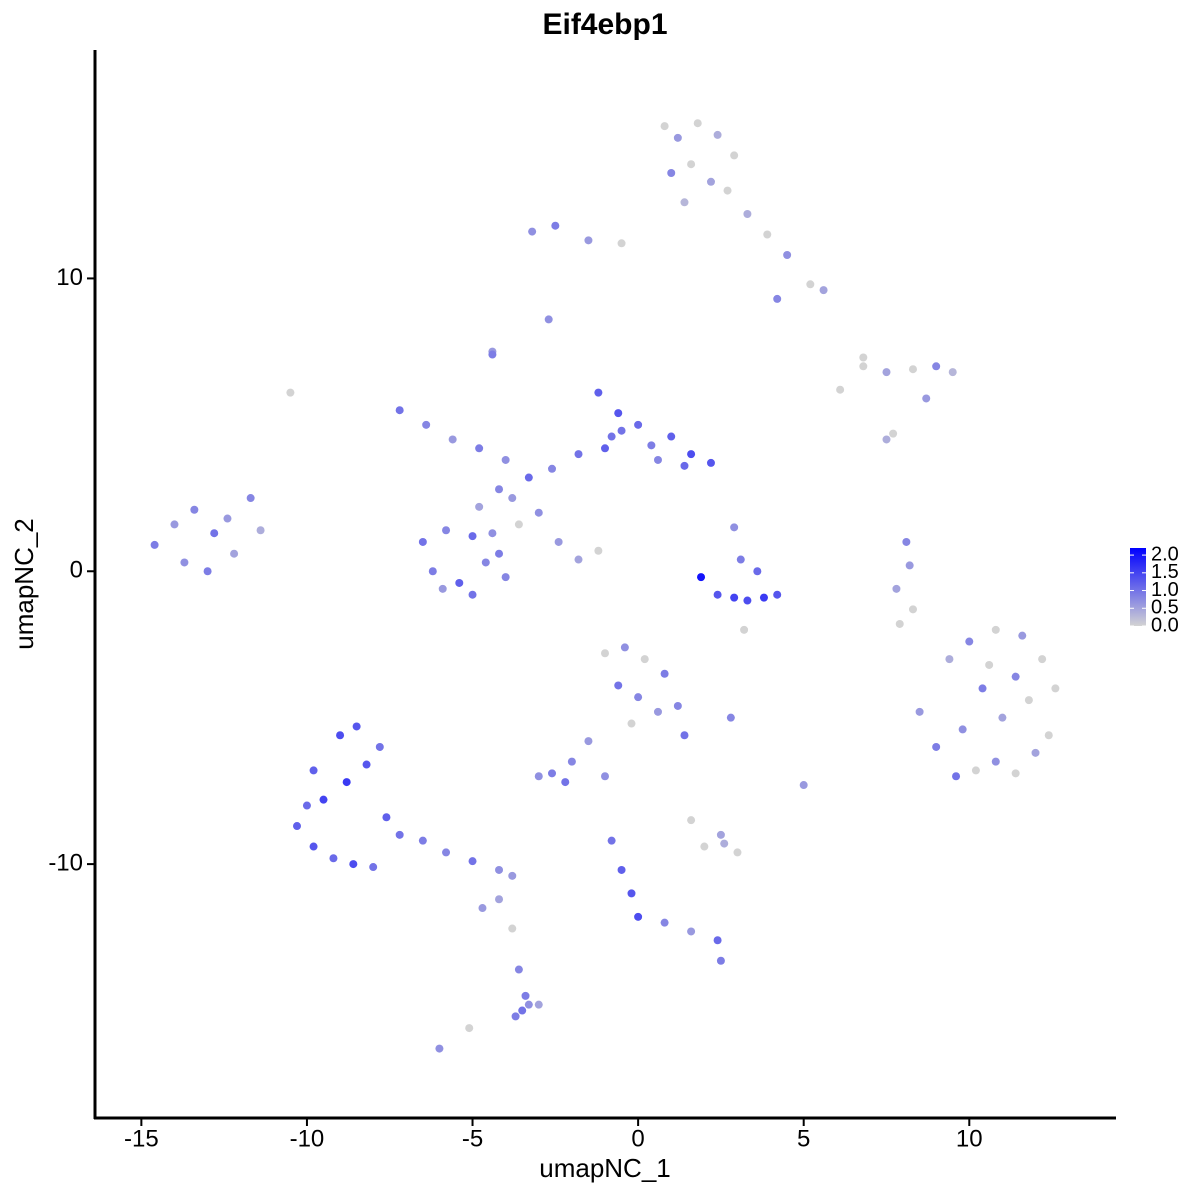 This screenshot has width=1200, height=1200. I want to click on y-tick-label: 10, so click(69, 277).